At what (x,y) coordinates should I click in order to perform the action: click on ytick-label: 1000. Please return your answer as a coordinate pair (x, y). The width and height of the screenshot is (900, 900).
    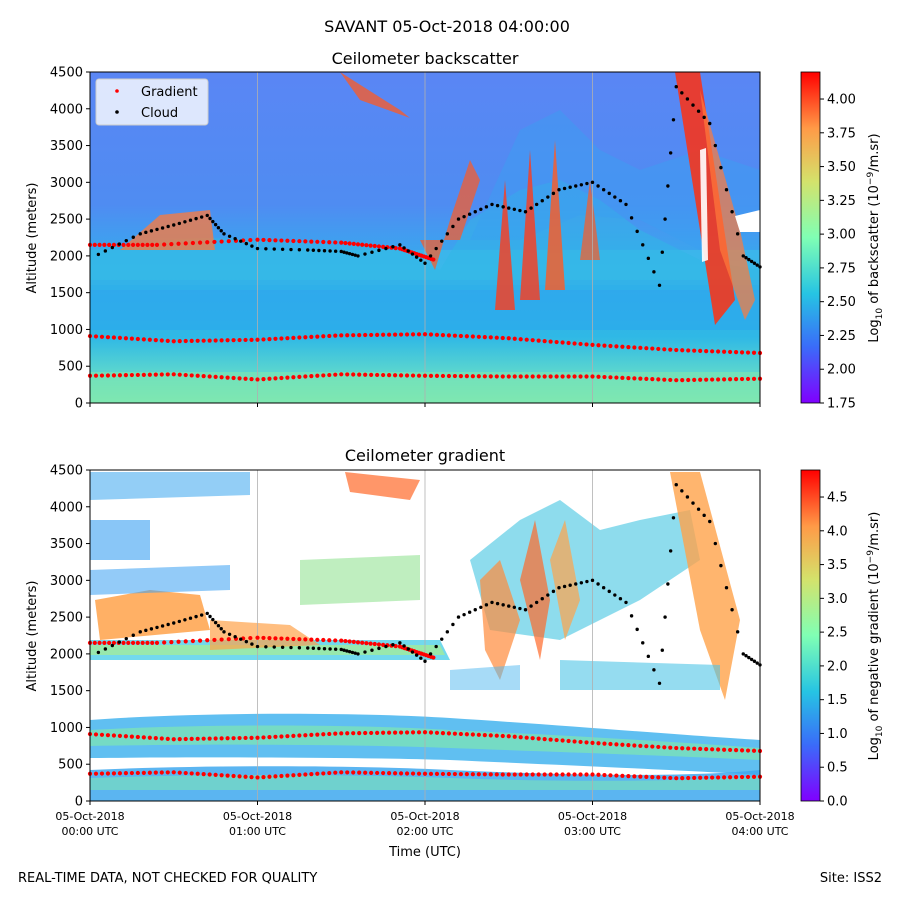
    Looking at the image, I should click on (66, 728).